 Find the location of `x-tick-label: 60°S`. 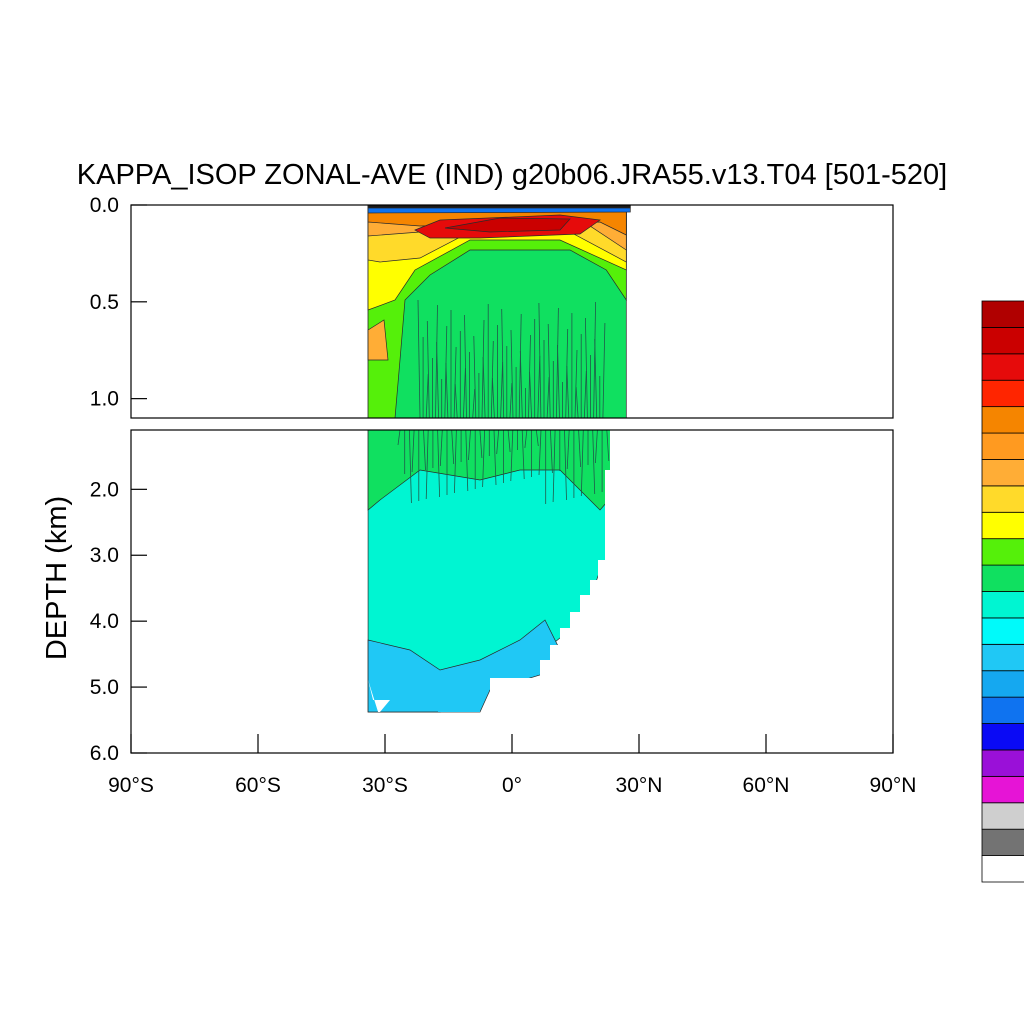

x-tick-label: 60°S is located at coordinates (258, 785).